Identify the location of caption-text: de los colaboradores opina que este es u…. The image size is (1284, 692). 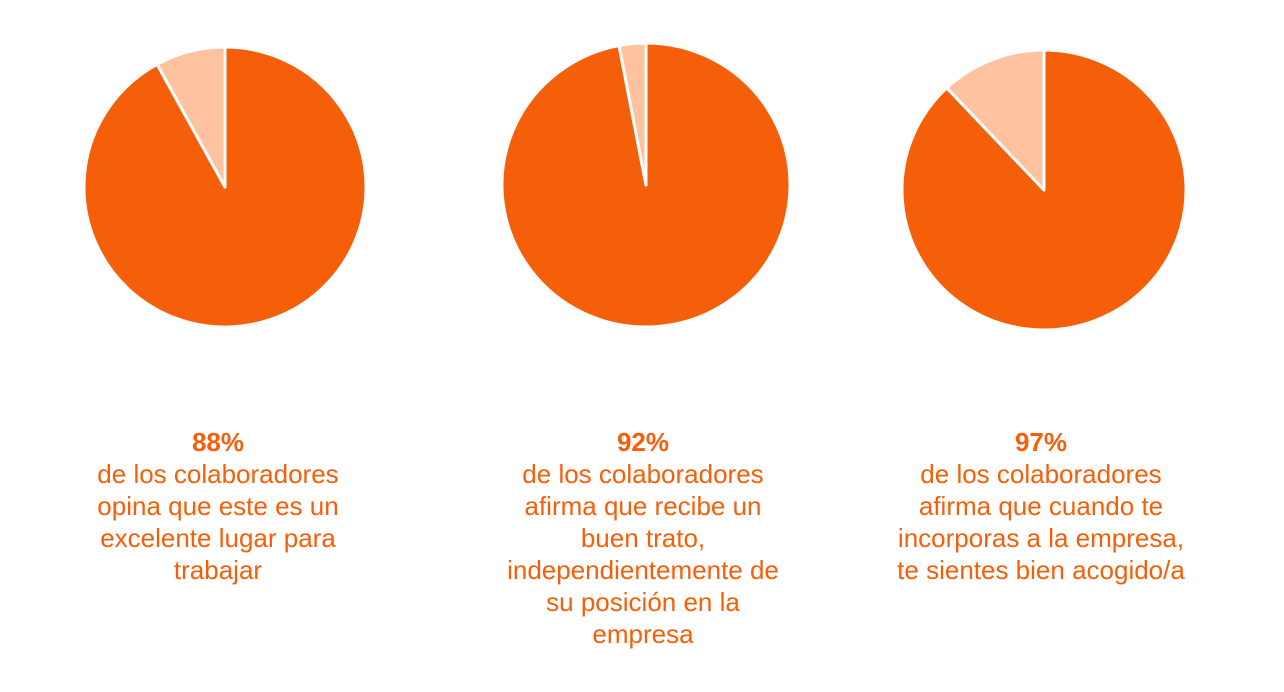
(218, 522).